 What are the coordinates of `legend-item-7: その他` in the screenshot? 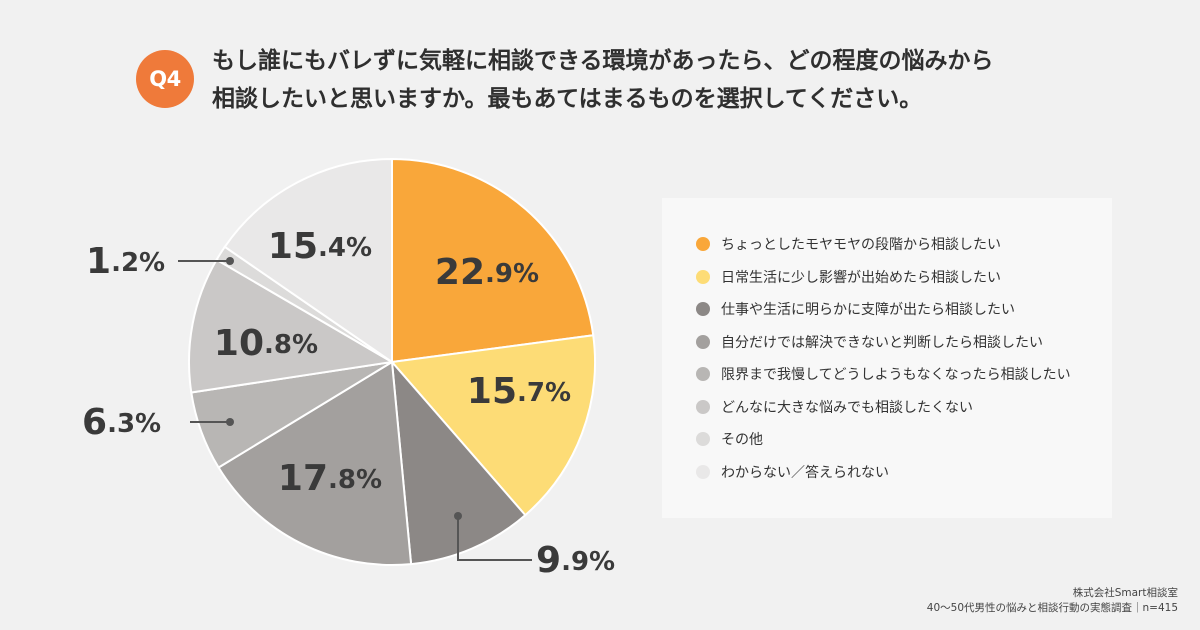 It's located at (729, 439).